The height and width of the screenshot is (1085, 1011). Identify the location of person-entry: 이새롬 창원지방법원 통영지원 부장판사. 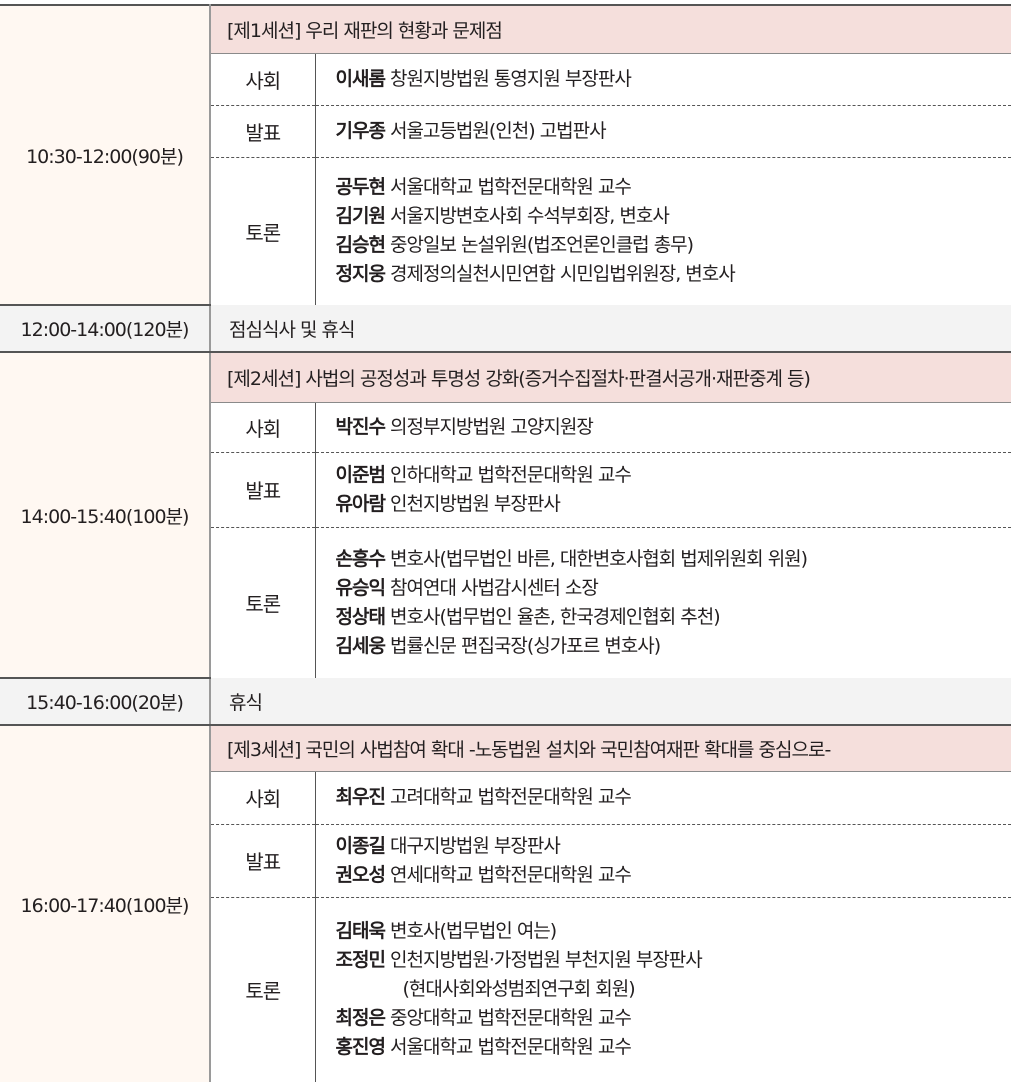
(673, 79).